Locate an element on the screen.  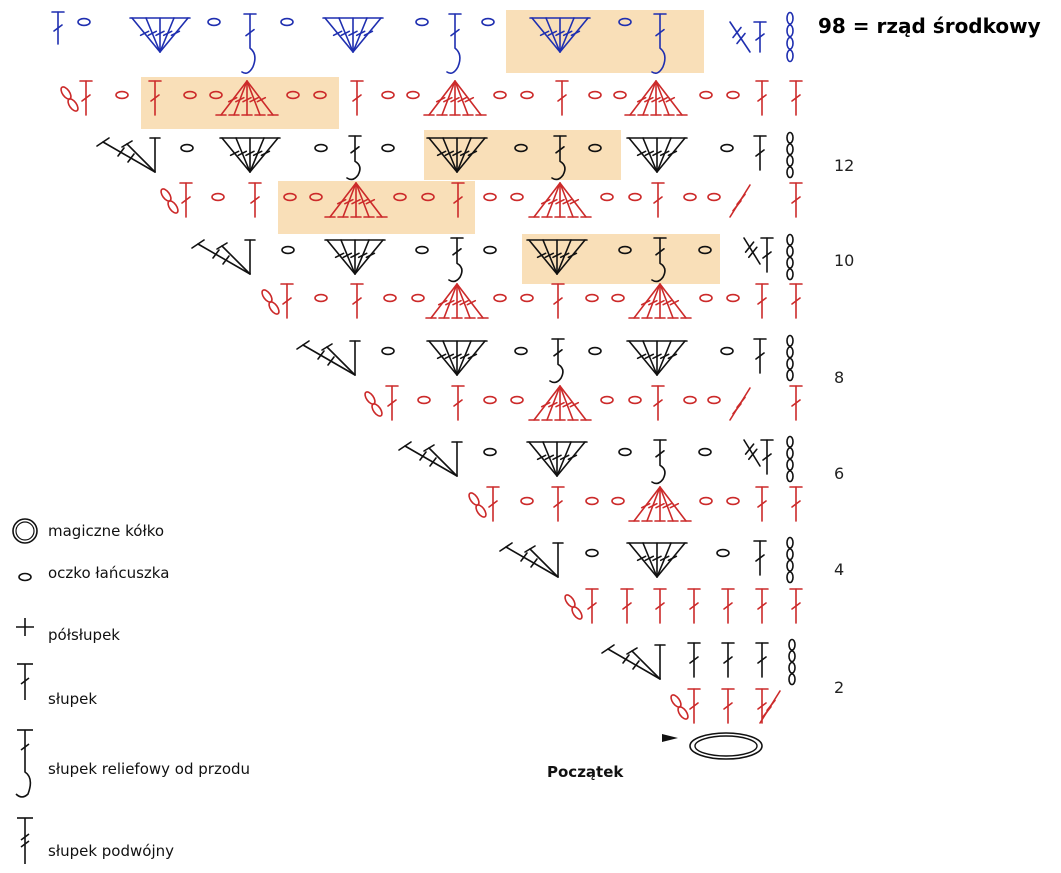
treble-crochet-symbol is located at coordinates (770, 707).